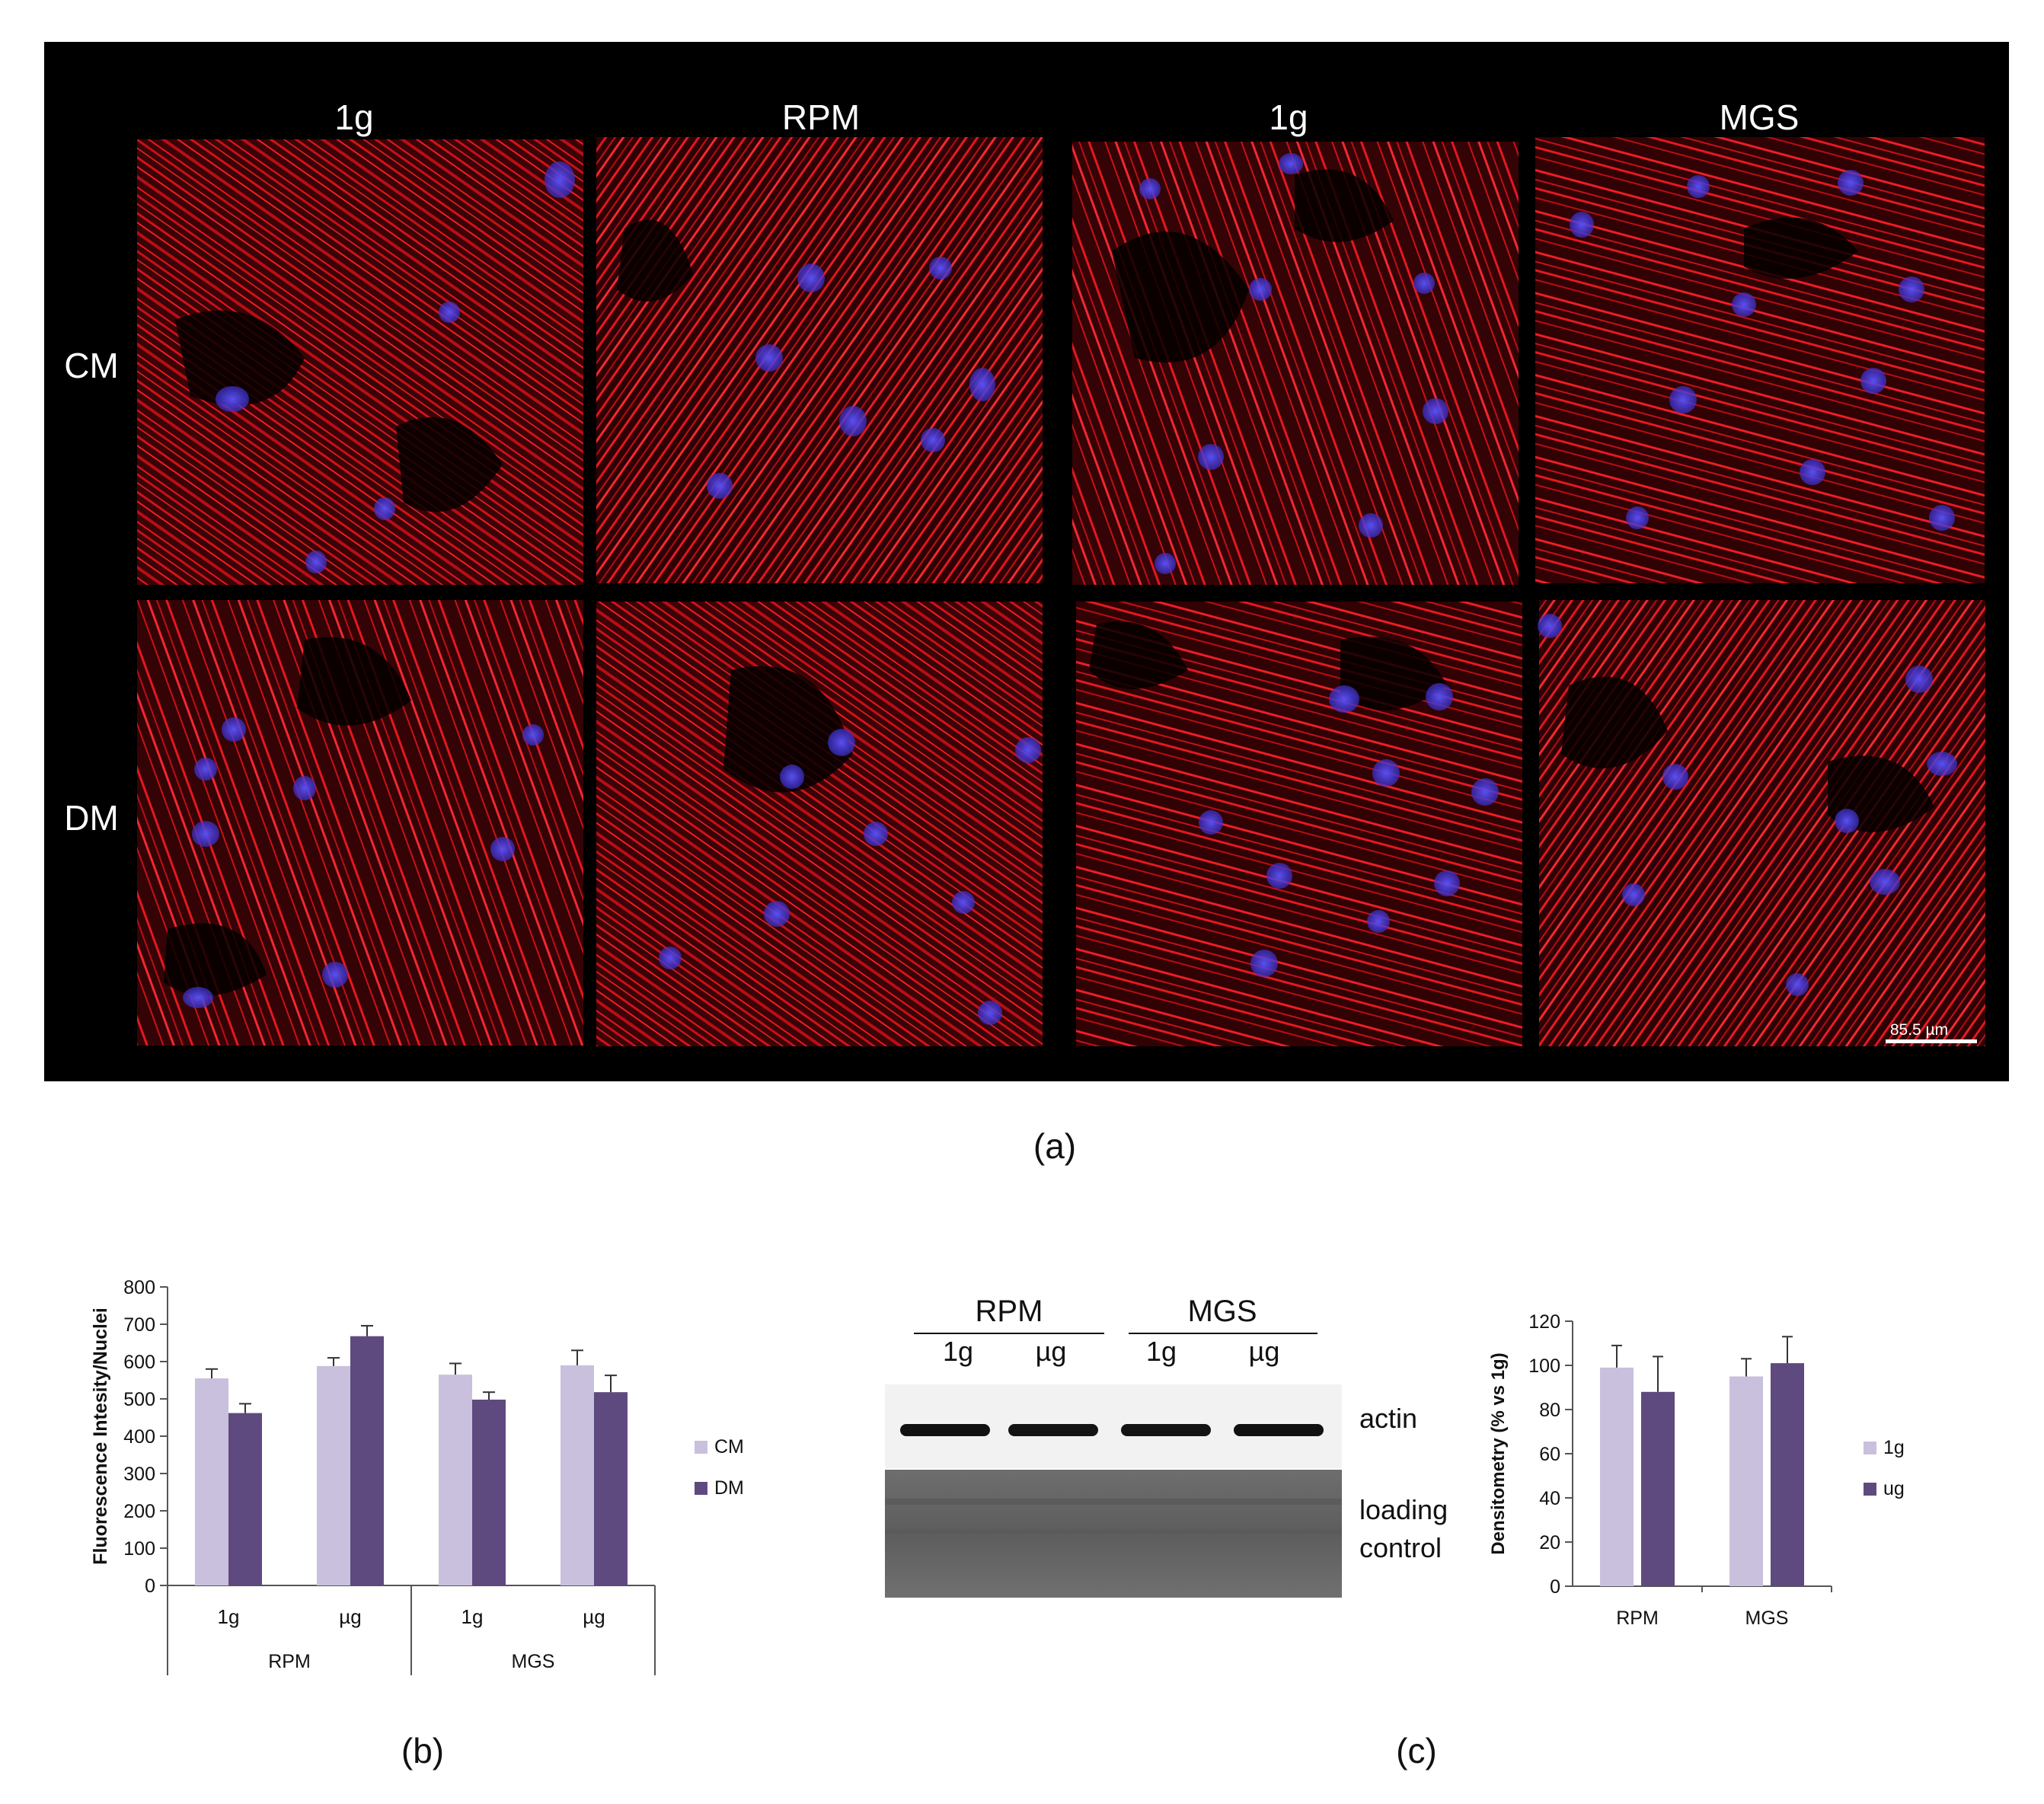  What do you see at coordinates (1637, 1618) in the screenshot?
I see `x-tick-label: RPM` at bounding box center [1637, 1618].